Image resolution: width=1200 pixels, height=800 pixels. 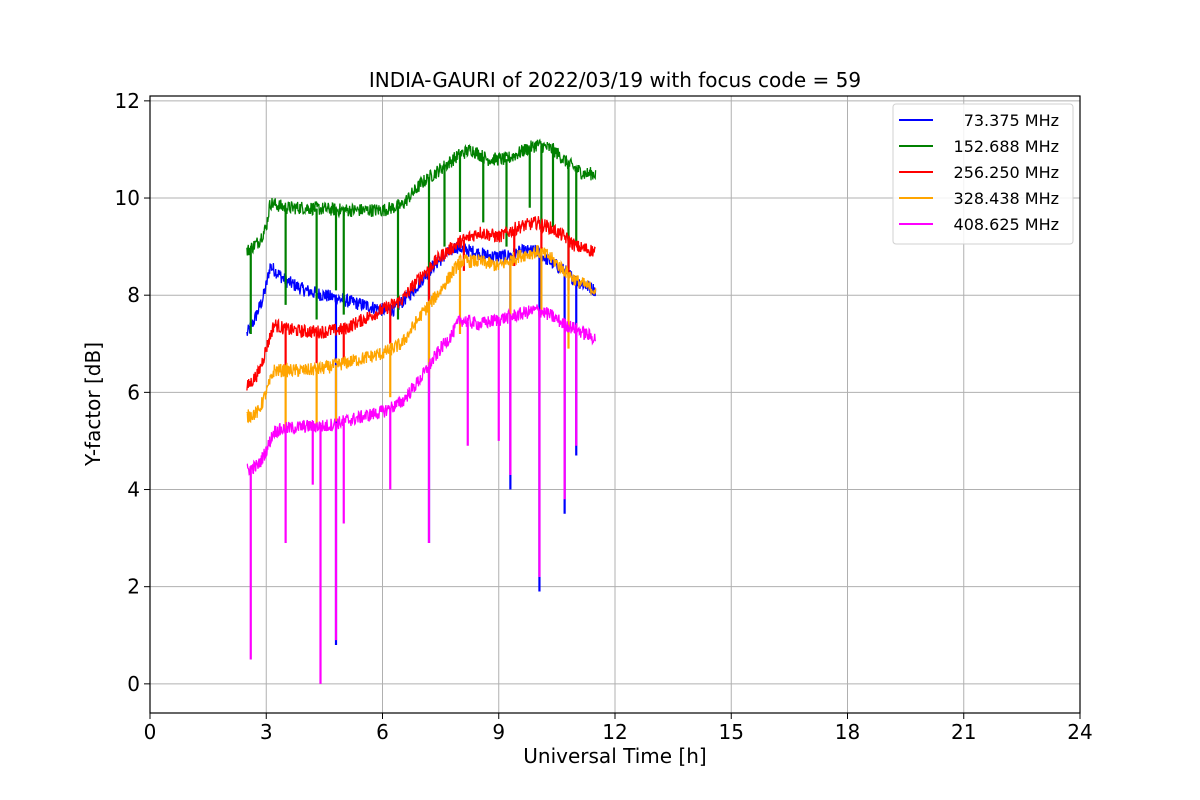 What do you see at coordinates (498, 732) in the screenshot?
I see `x-tick-label: 9` at bounding box center [498, 732].